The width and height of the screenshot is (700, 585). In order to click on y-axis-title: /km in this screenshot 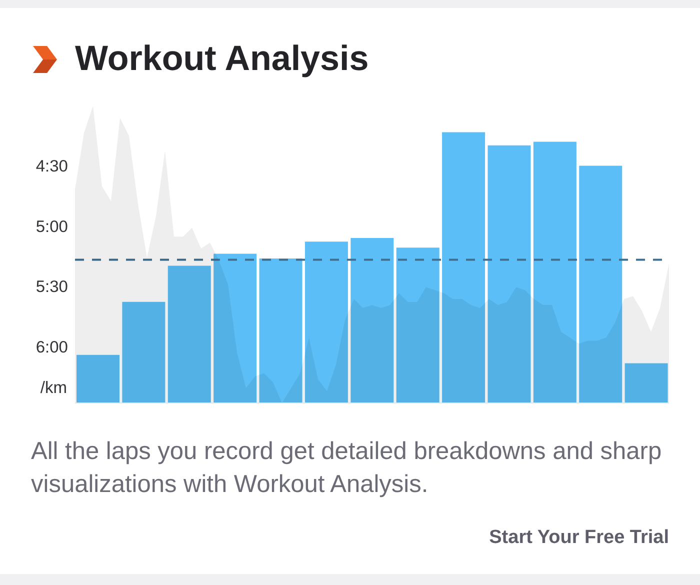, I will do `click(53, 388)`.